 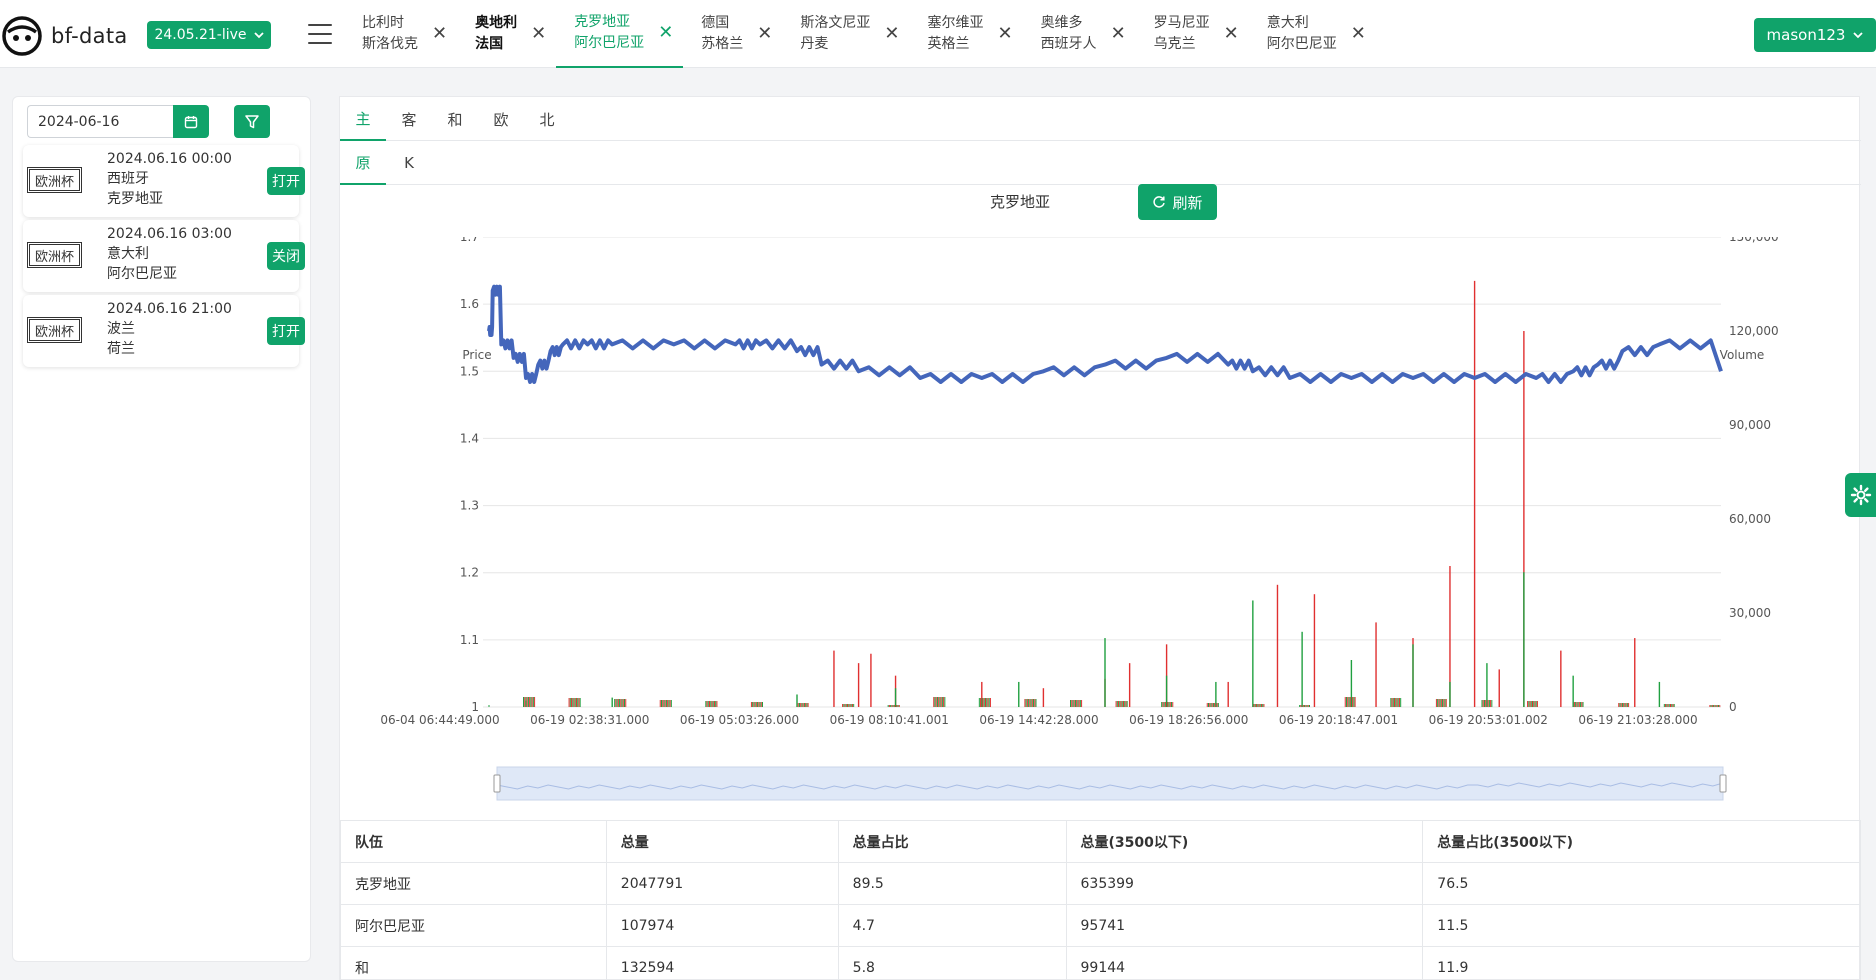 I want to click on calendar-button, so click(x=191, y=121).